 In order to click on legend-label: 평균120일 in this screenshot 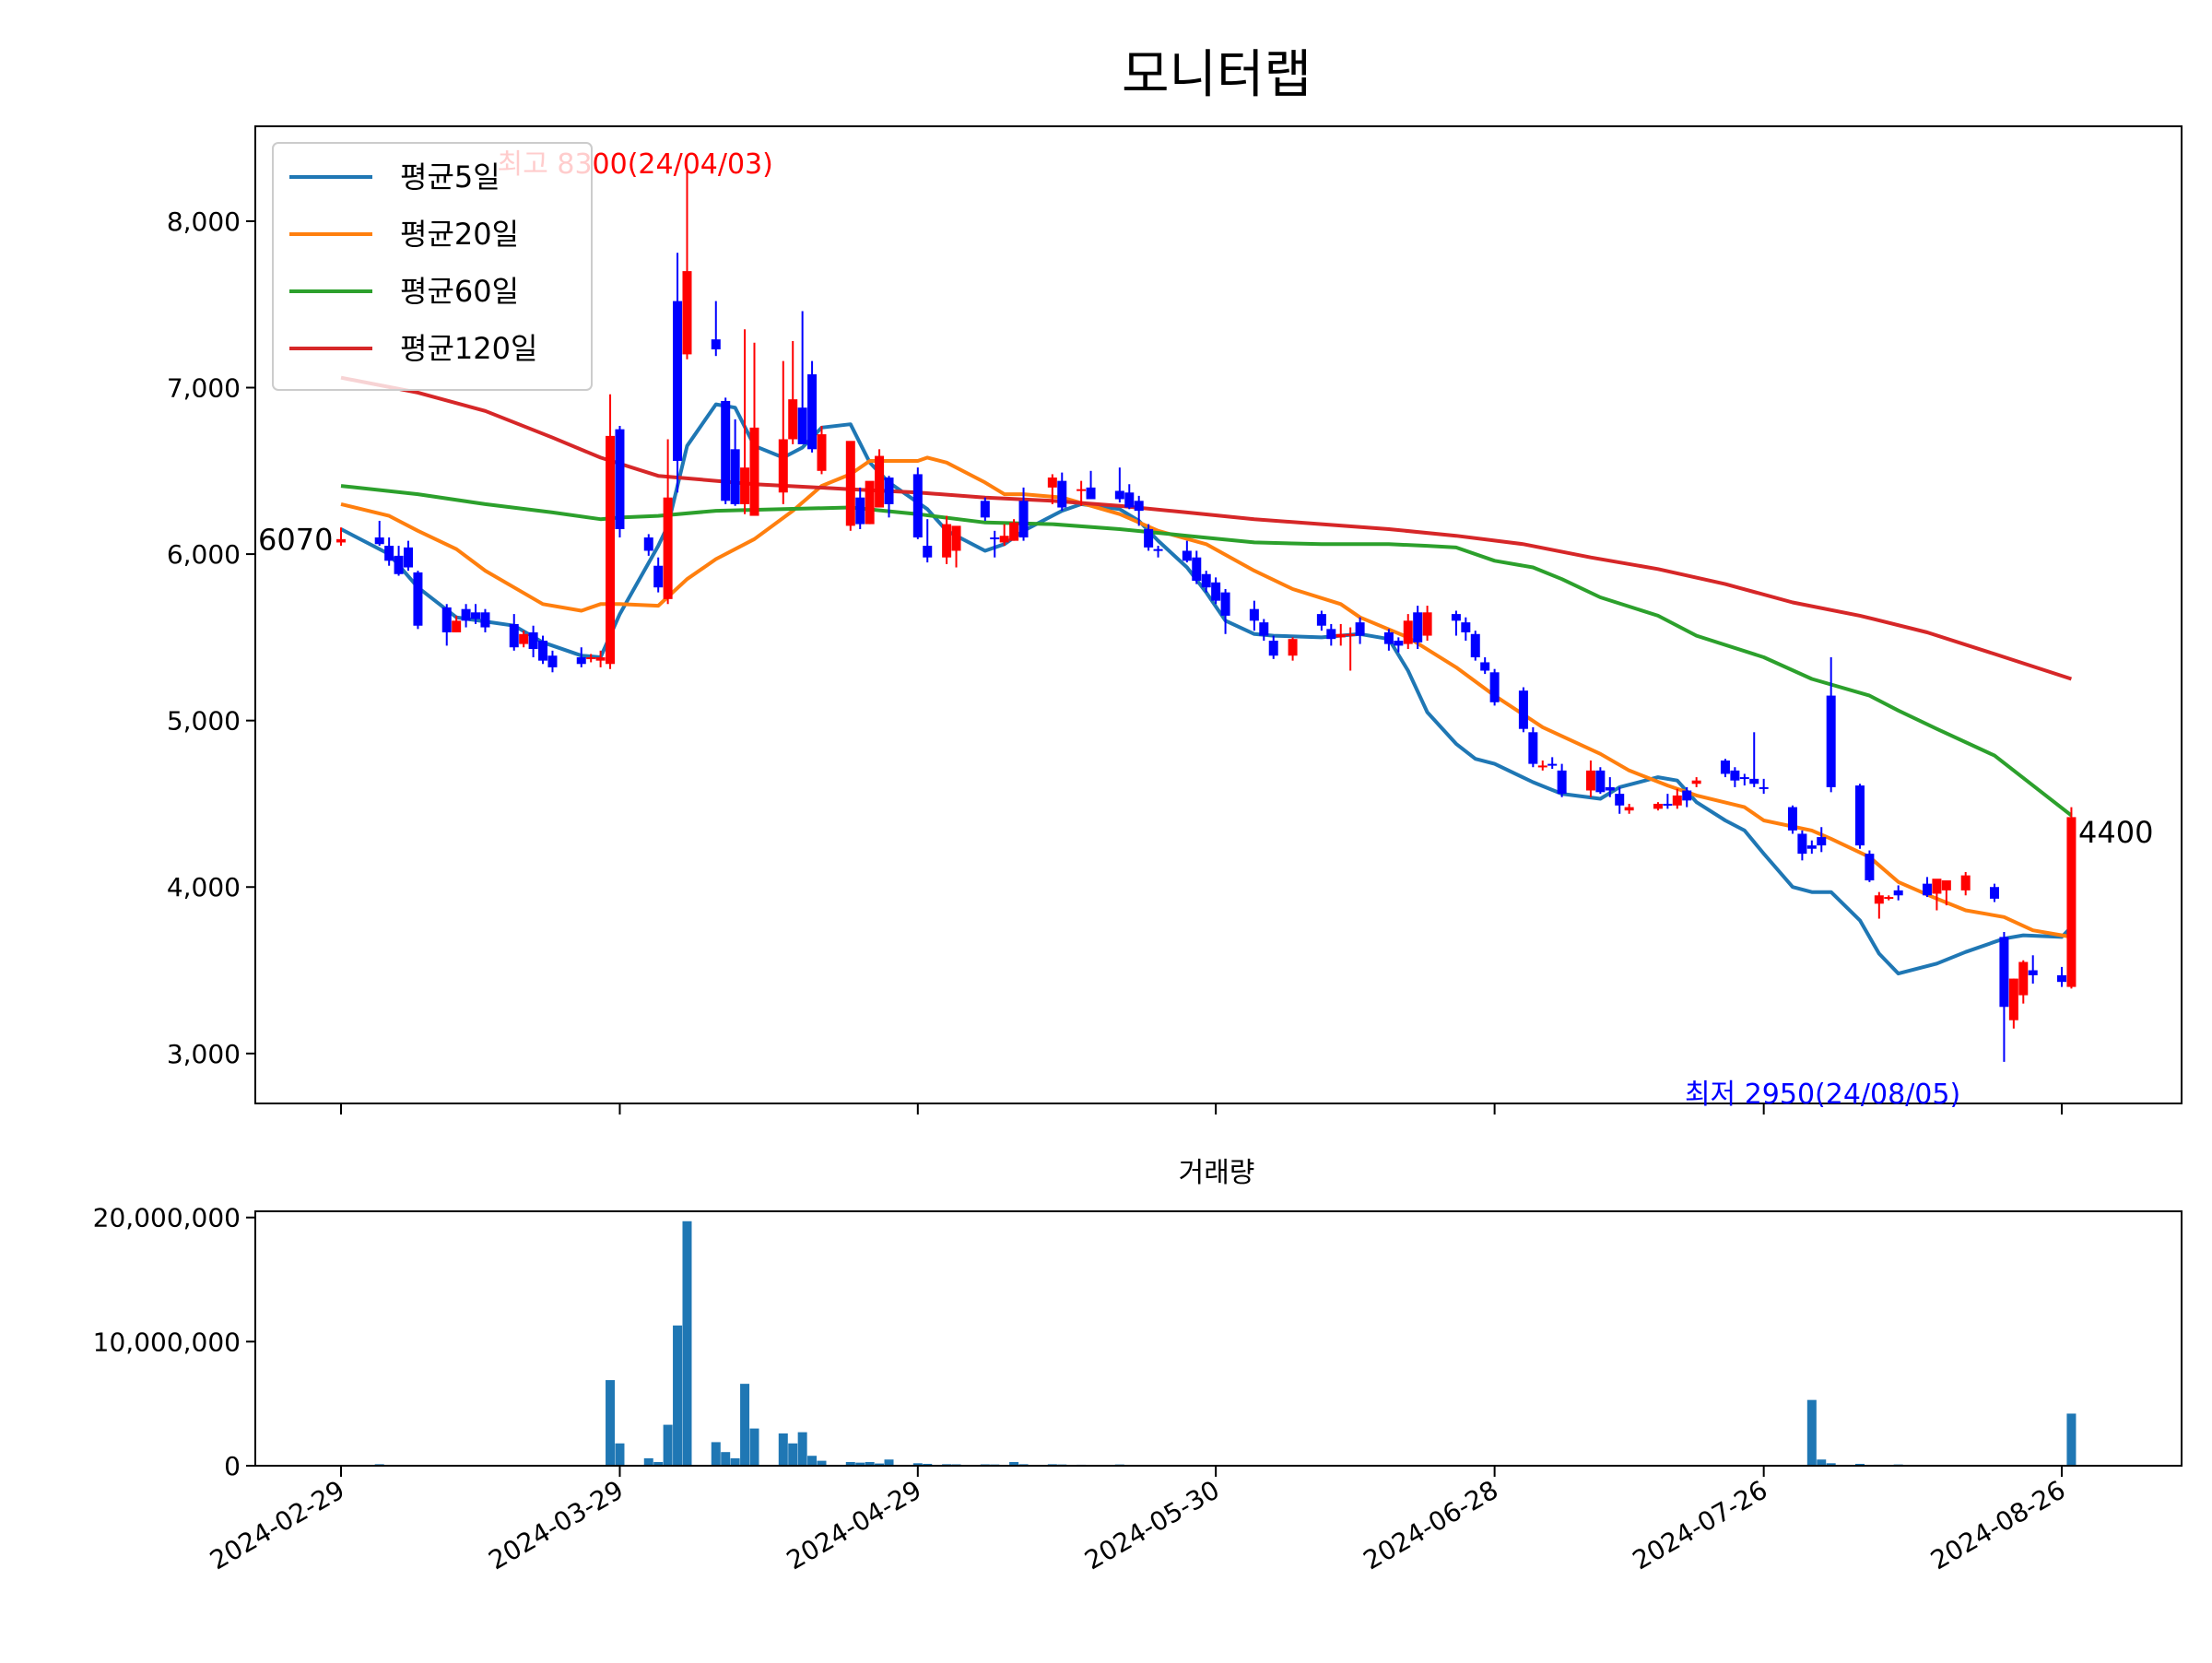, I will do `click(468, 348)`.